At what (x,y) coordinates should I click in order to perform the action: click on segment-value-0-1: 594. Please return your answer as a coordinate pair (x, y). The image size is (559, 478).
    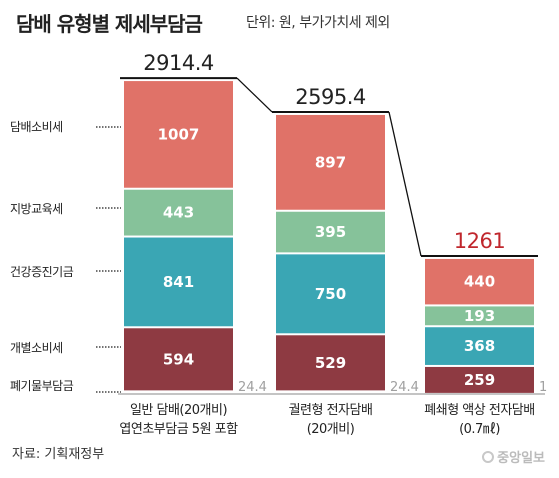
    Looking at the image, I should click on (178, 359).